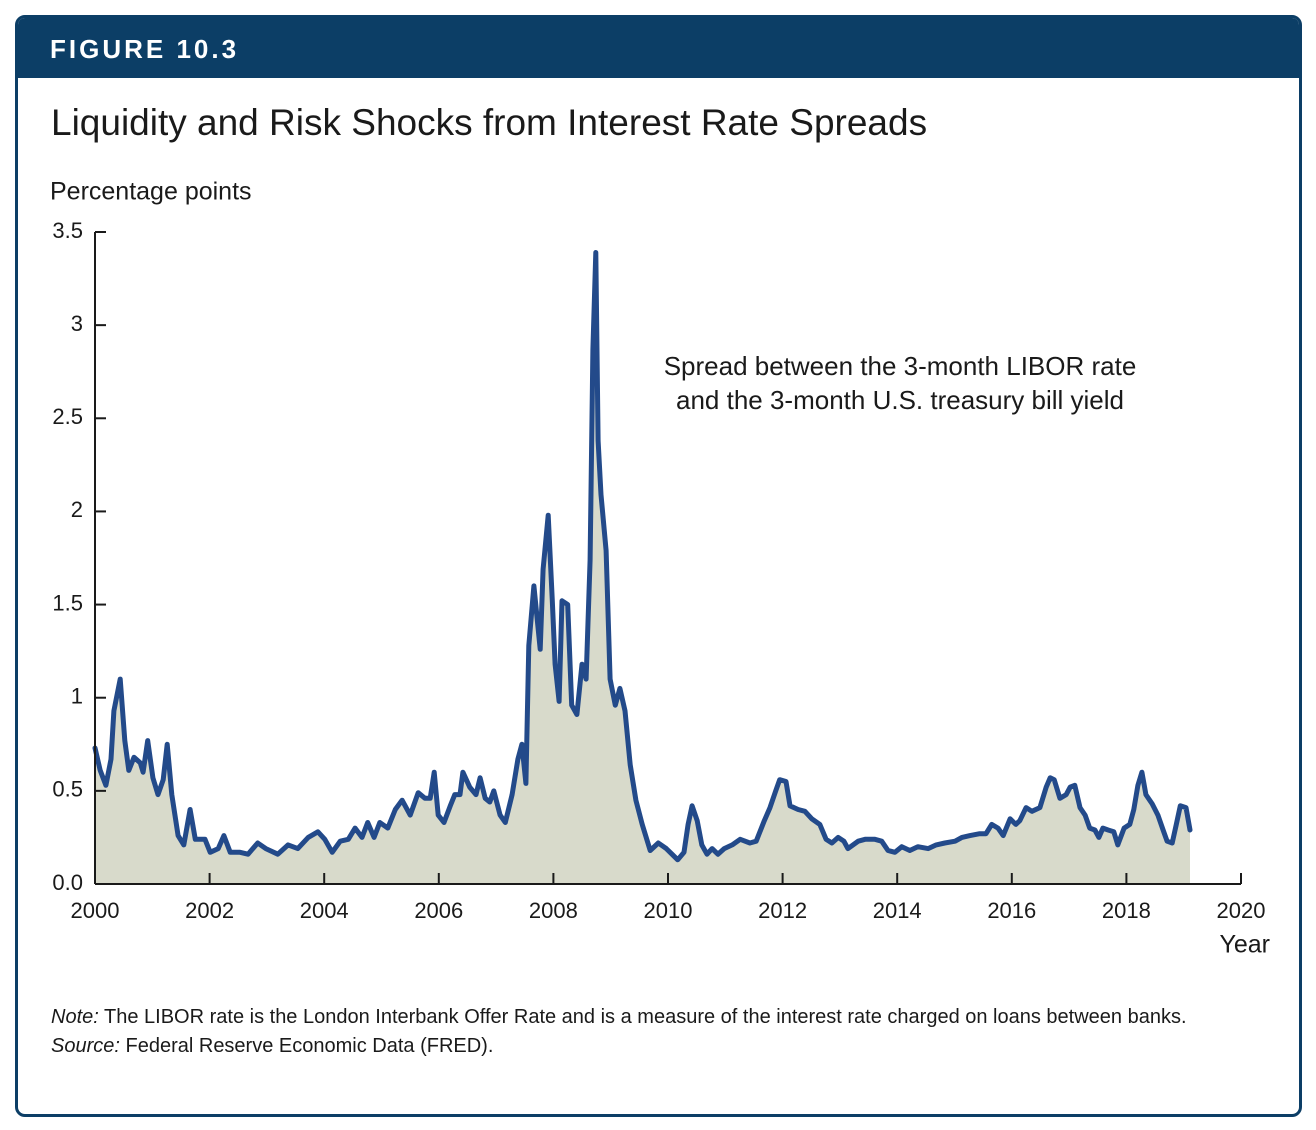  What do you see at coordinates (668, 910) in the screenshot?
I see `x-tick-label: 2010` at bounding box center [668, 910].